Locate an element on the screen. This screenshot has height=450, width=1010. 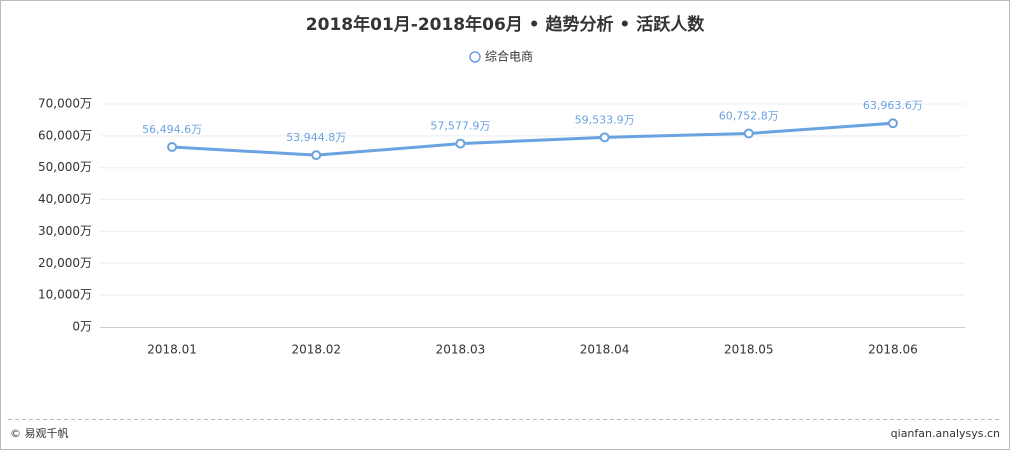
footer-url: qianfan.analysys.cn is located at coordinates (945, 433).